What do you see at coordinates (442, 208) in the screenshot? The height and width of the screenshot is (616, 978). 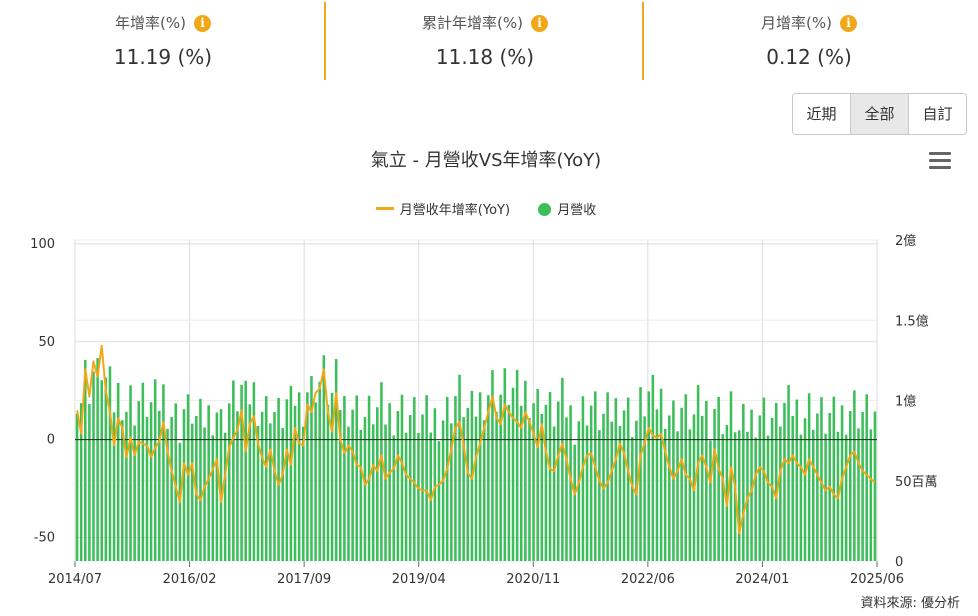 I see `legend-yoy: 月營收年增率(YoY)` at bounding box center [442, 208].